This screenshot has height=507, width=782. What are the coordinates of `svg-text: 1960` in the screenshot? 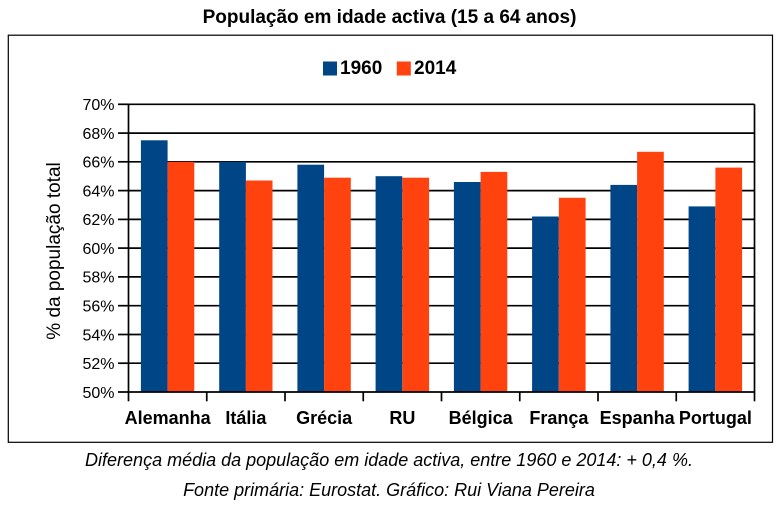 It's located at (361, 68).